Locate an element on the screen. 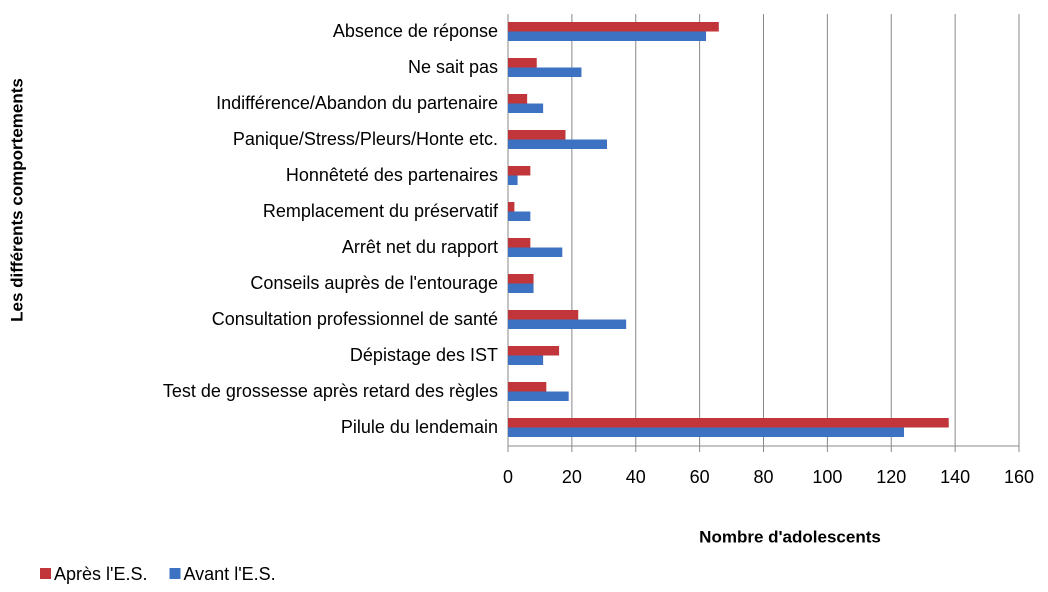 The image size is (1048, 592). x-axis-title: Nombre d'adolescents is located at coordinates (790, 536).